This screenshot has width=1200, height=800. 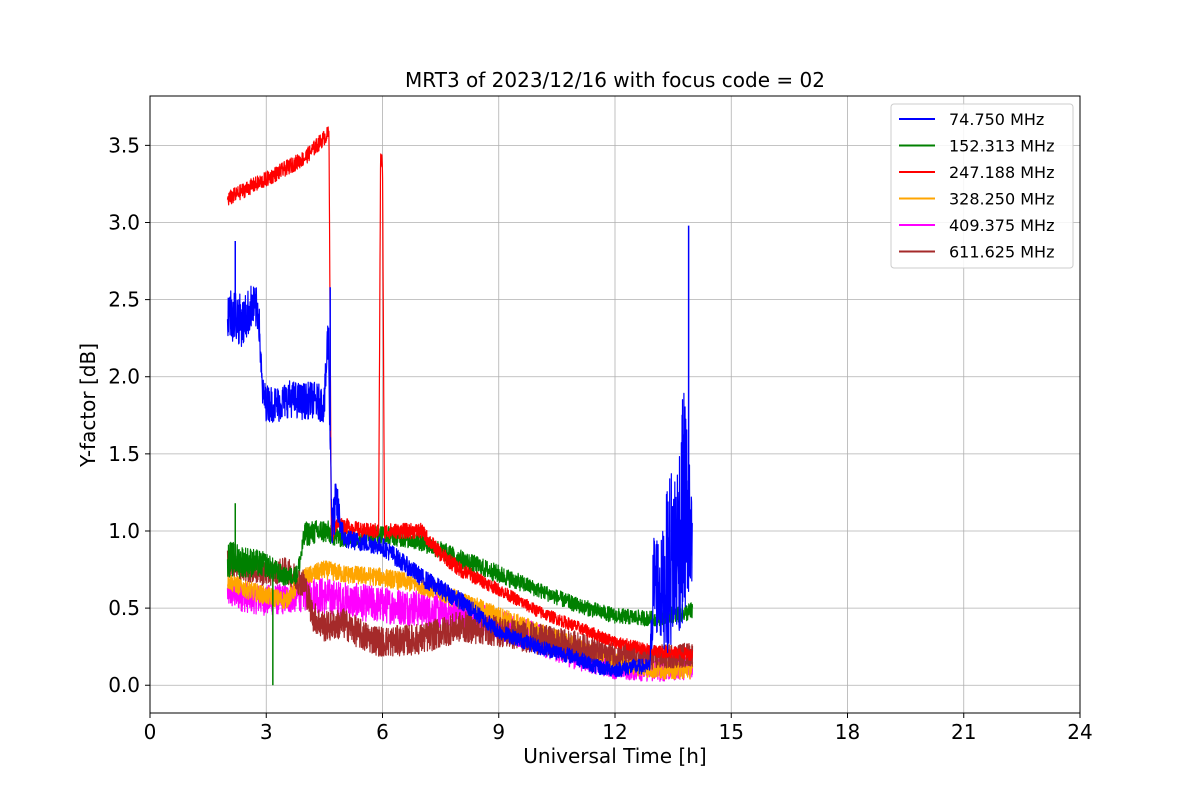 I want to click on legend-label: 152.313 MHz, so click(x=1001, y=146).